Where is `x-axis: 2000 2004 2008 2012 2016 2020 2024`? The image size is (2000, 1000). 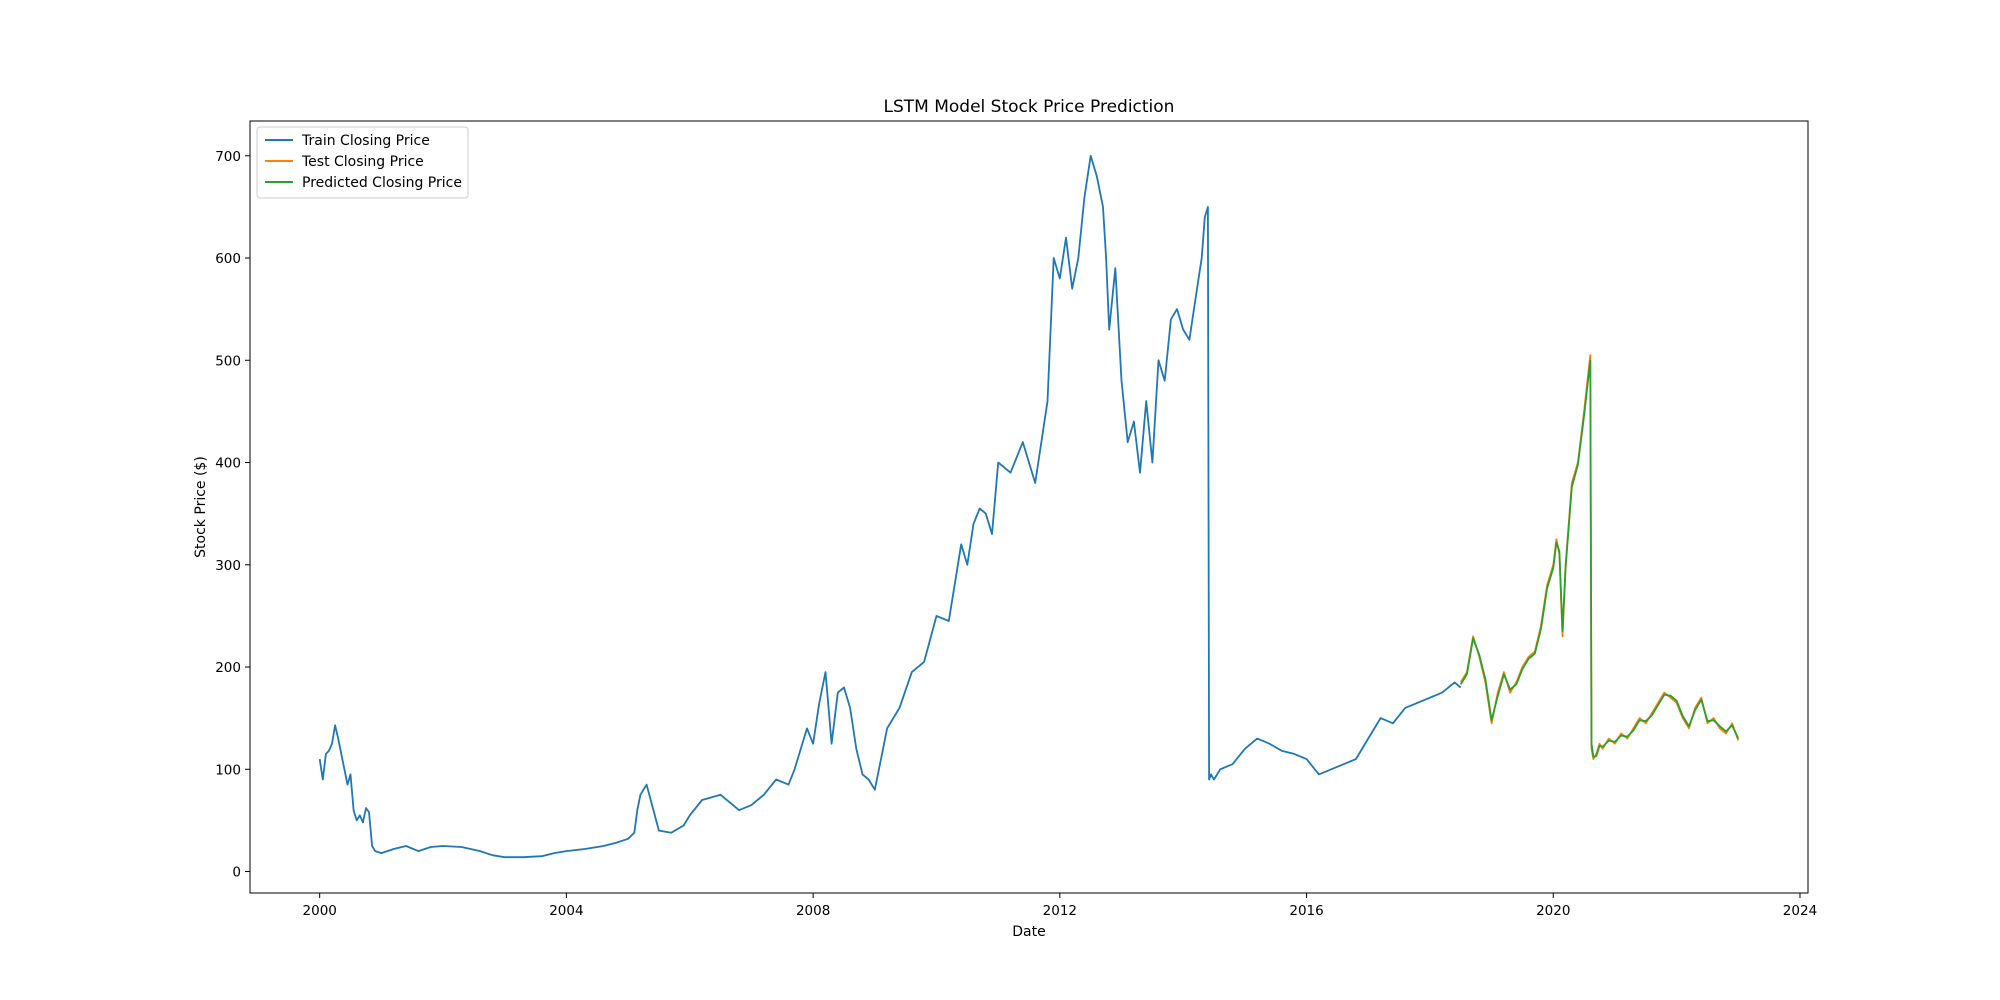 x-axis: 2000 2004 2008 2012 2016 2020 2024 is located at coordinates (1060, 906).